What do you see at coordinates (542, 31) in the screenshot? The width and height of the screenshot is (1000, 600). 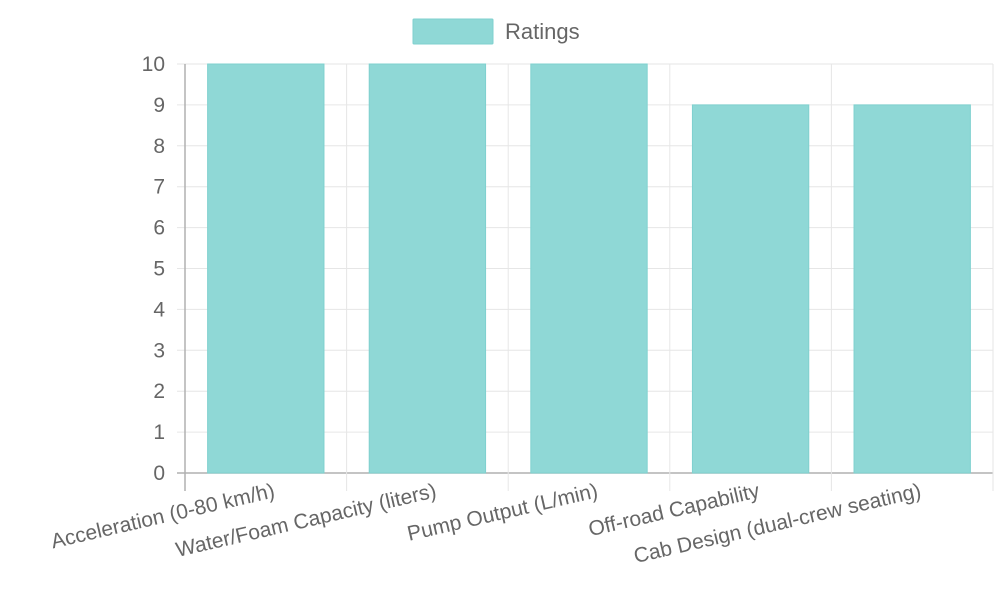 I see `legend-label-ratings: Ratings` at bounding box center [542, 31].